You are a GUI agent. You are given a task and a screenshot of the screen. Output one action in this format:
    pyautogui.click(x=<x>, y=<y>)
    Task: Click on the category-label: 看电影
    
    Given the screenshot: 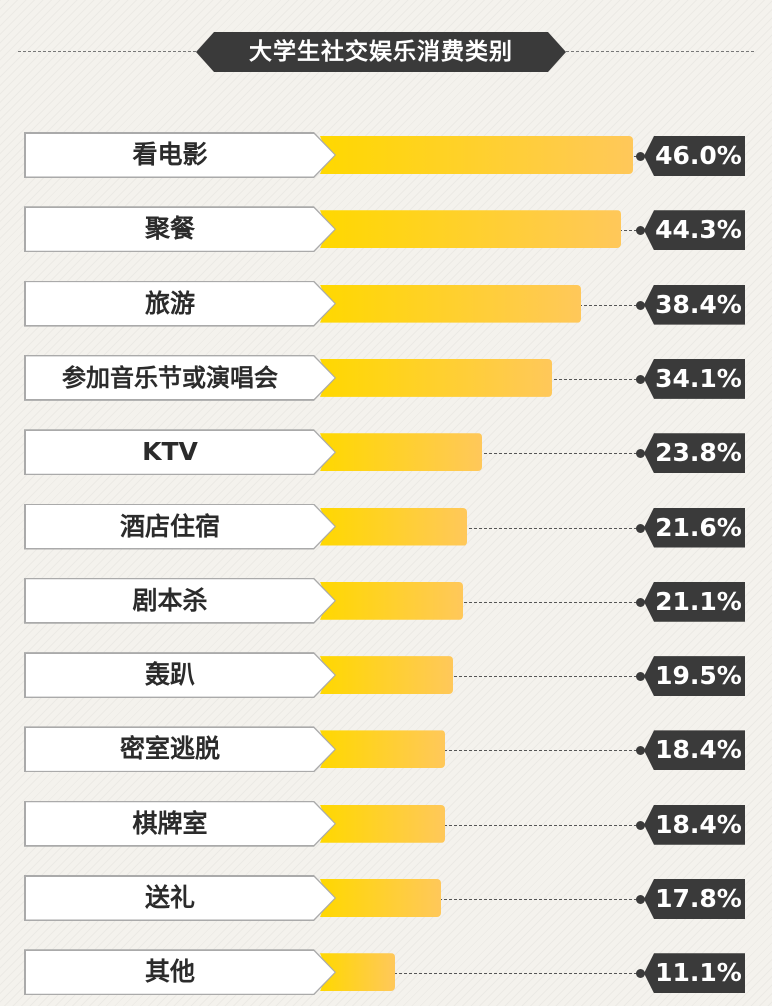 What is the action you would take?
    pyautogui.click(x=170, y=154)
    